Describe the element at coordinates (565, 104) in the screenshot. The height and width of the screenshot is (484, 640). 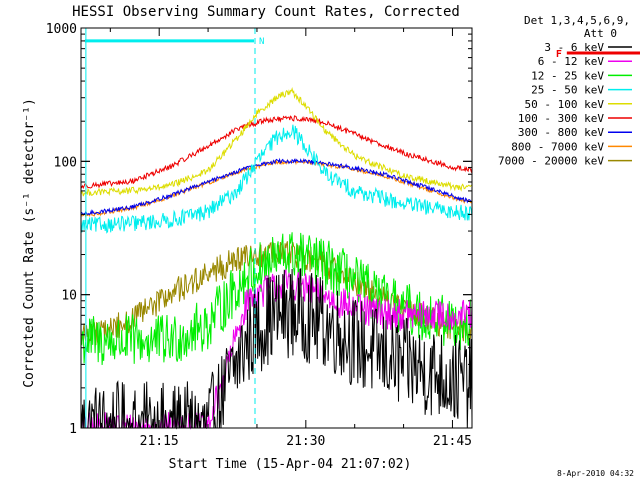
I see `legend-label-50-100-kev: 50 - 100 keV` at that location.